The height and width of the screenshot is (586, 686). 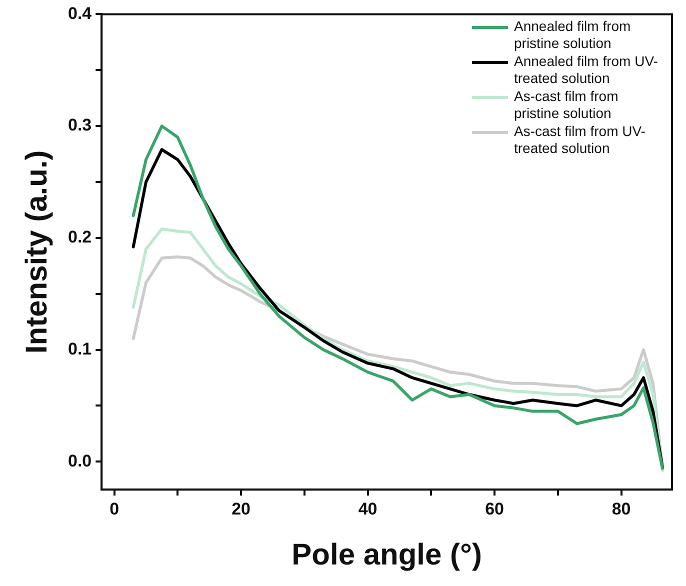 What do you see at coordinates (241, 508) in the screenshot?
I see `x-tick-label: 20` at bounding box center [241, 508].